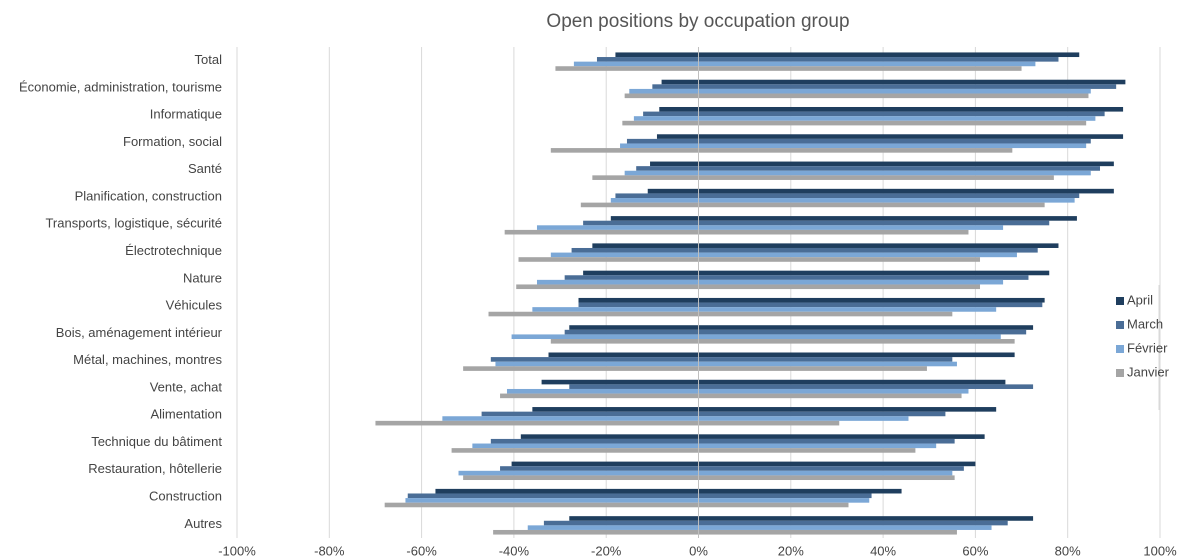  What do you see at coordinates (194, 305) in the screenshot?
I see `y-tick-label: Véhicules` at bounding box center [194, 305].